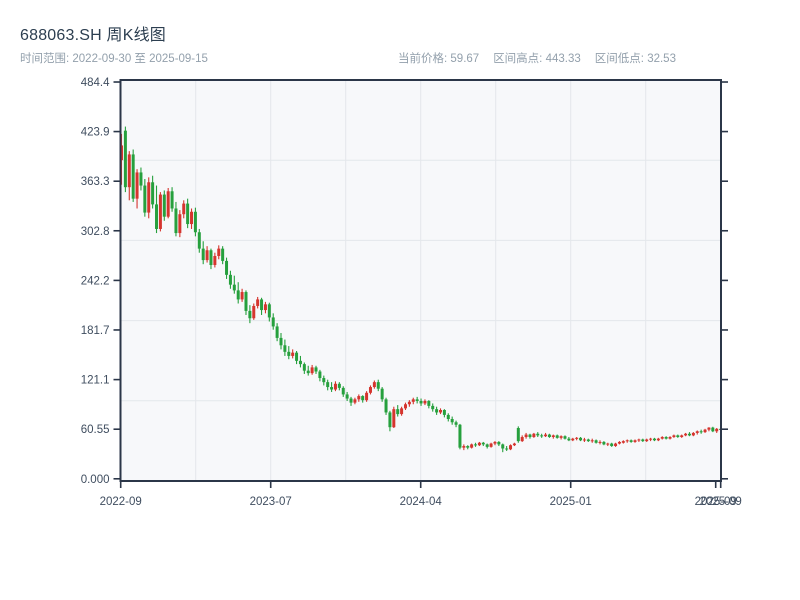  What do you see at coordinates (421, 502) in the screenshot?
I see `x-axis-tick-label: 2024-04` at bounding box center [421, 502].